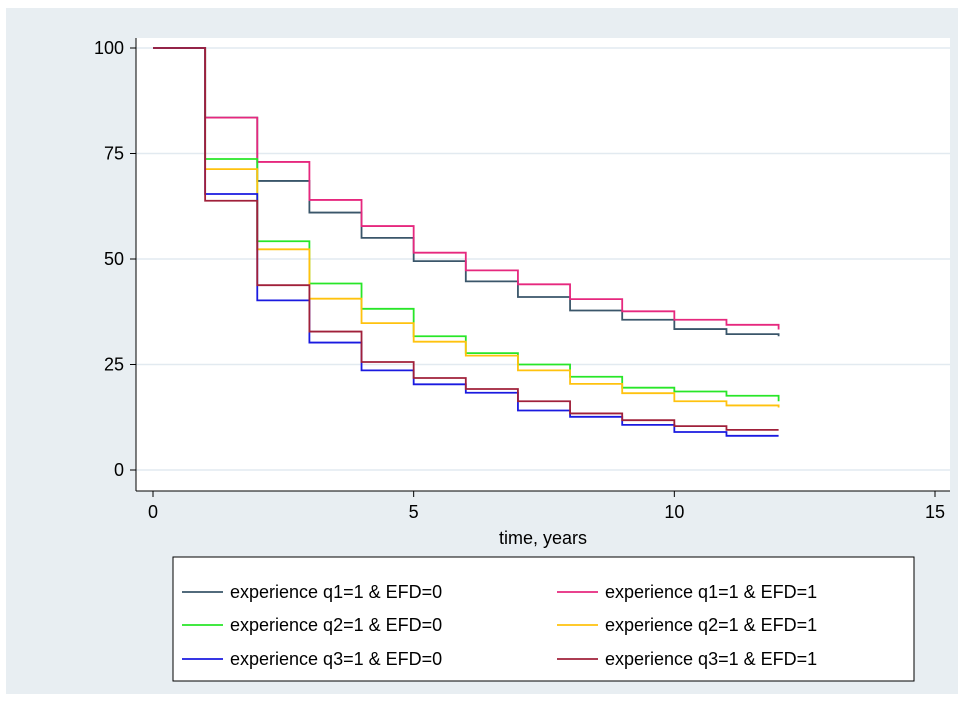 The width and height of the screenshot is (964, 702). I want to click on y-tick-label: 50, so click(114, 259).